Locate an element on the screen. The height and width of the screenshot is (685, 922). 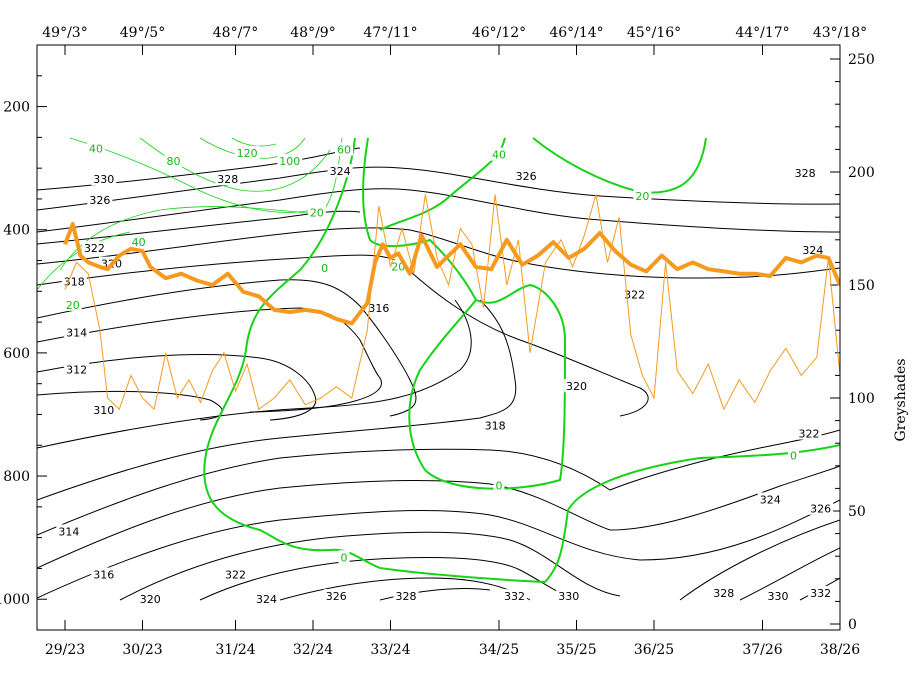
black-contour-label: 314 is located at coordinates (68, 531).